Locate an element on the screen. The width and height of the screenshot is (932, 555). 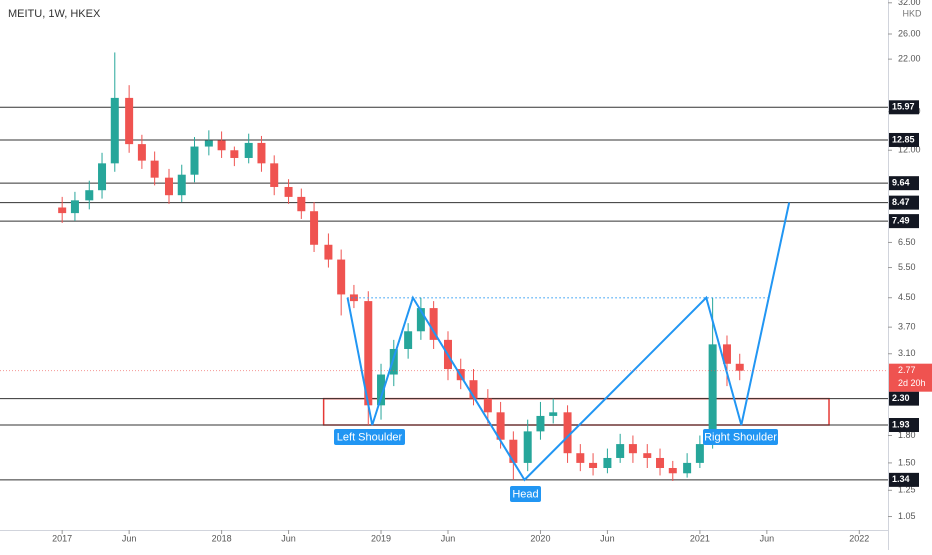
y-tick-label: 1.25 is located at coordinates (907, 490).